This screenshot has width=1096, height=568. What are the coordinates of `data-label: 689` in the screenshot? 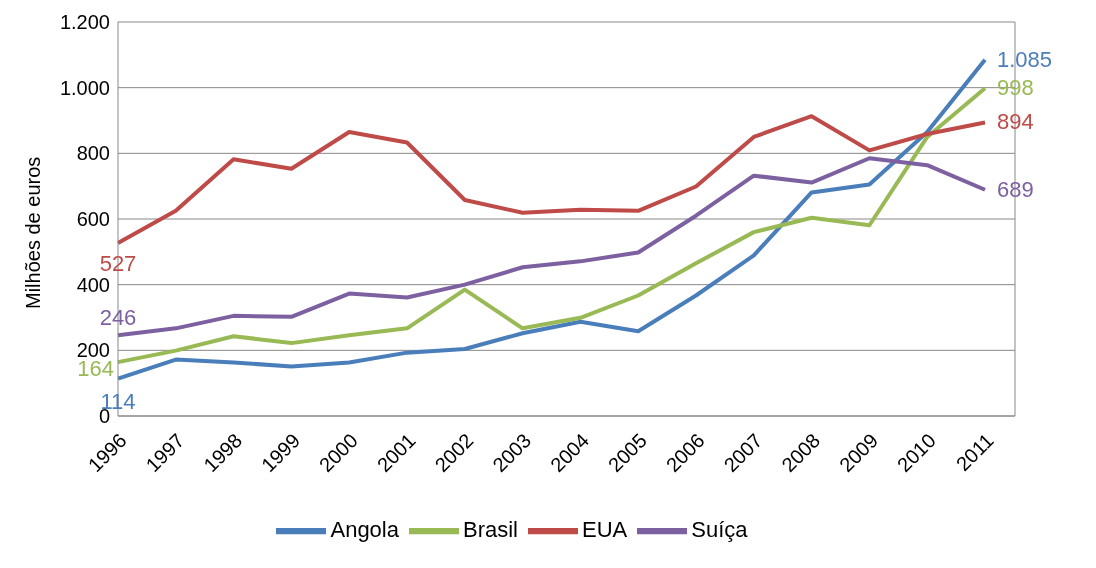 It's located at (1015, 189).